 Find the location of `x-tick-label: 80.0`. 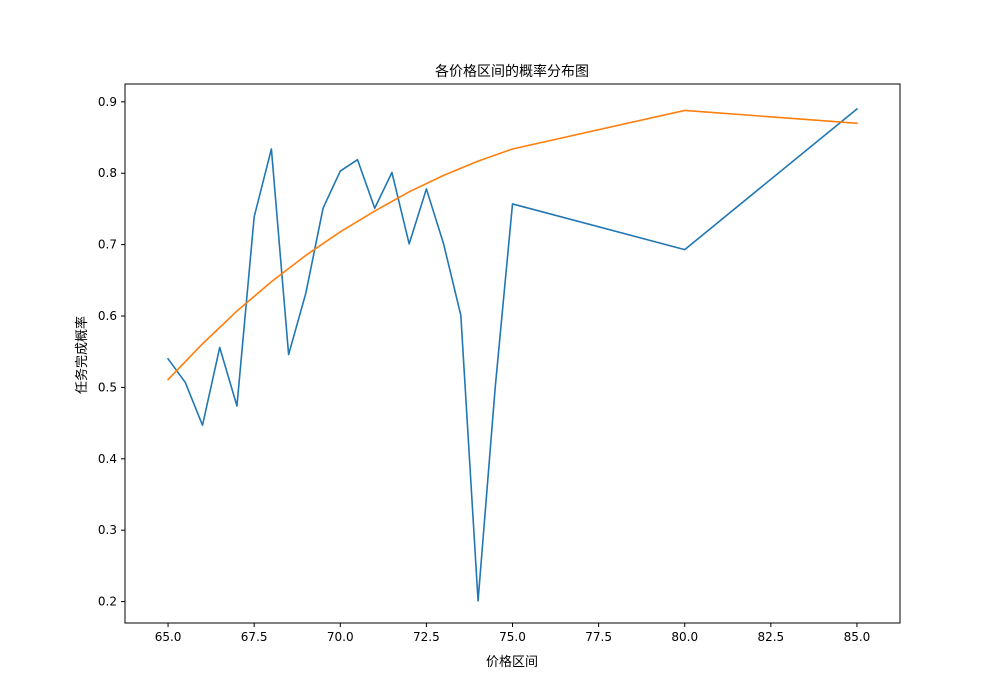

x-tick-label: 80.0 is located at coordinates (684, 637).